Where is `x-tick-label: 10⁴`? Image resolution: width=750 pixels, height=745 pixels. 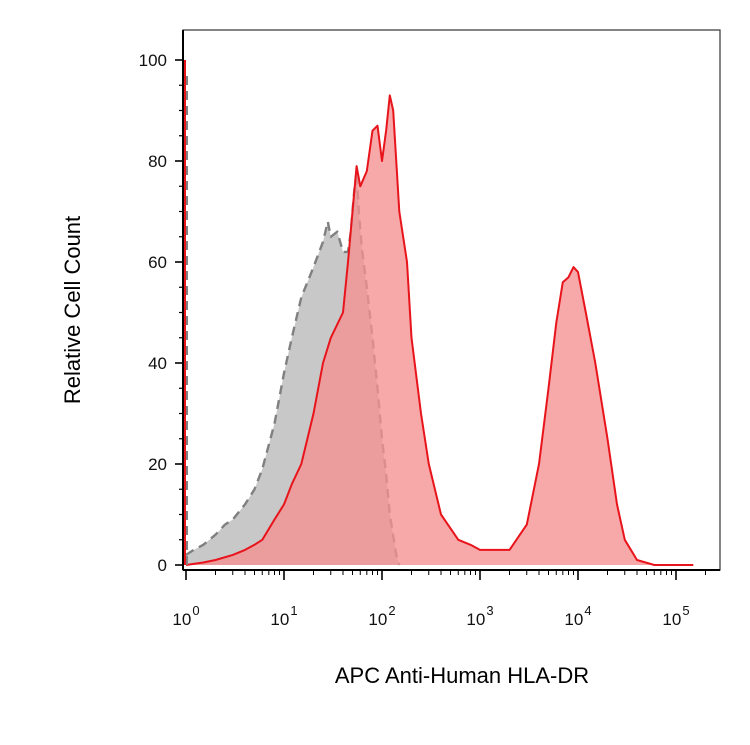 x-tick-label: 10⁴ is located at coordinates (577, 616).